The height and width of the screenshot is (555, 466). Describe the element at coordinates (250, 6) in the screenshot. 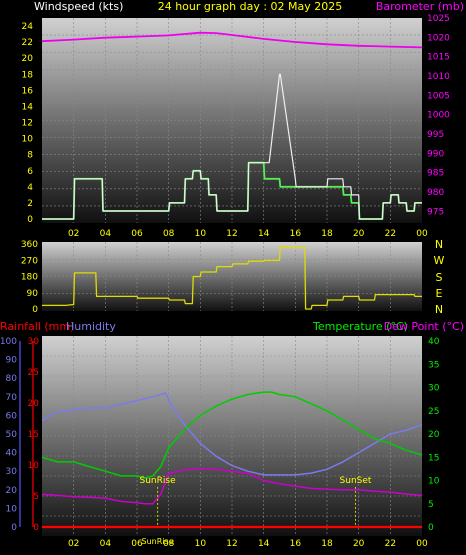

I see `chart-title: 24 hour graph day : 02 May 2025` at that location.